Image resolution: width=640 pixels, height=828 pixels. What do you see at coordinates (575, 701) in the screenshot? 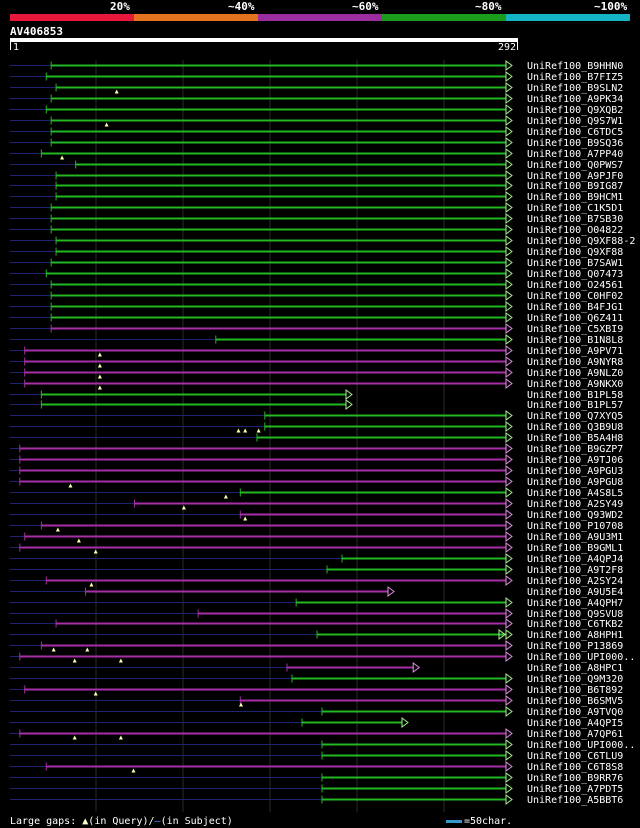
I see `hit-label: UniRef100_B6SMV5` at bounding box center [575, 701].